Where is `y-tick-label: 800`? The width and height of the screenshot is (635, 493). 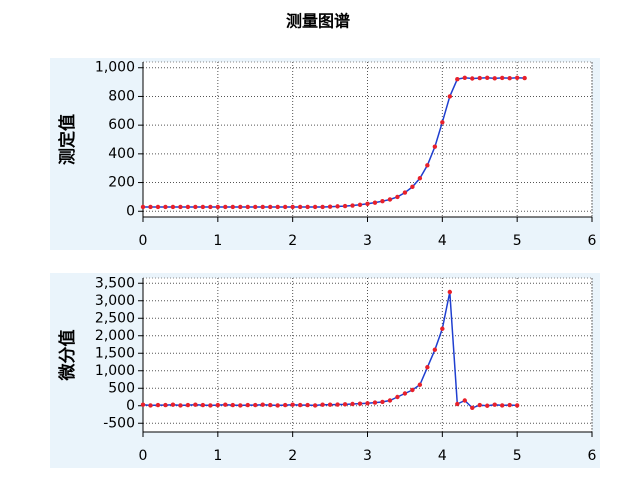 y-tick-label: 800 is located at coordinates (121, 96).